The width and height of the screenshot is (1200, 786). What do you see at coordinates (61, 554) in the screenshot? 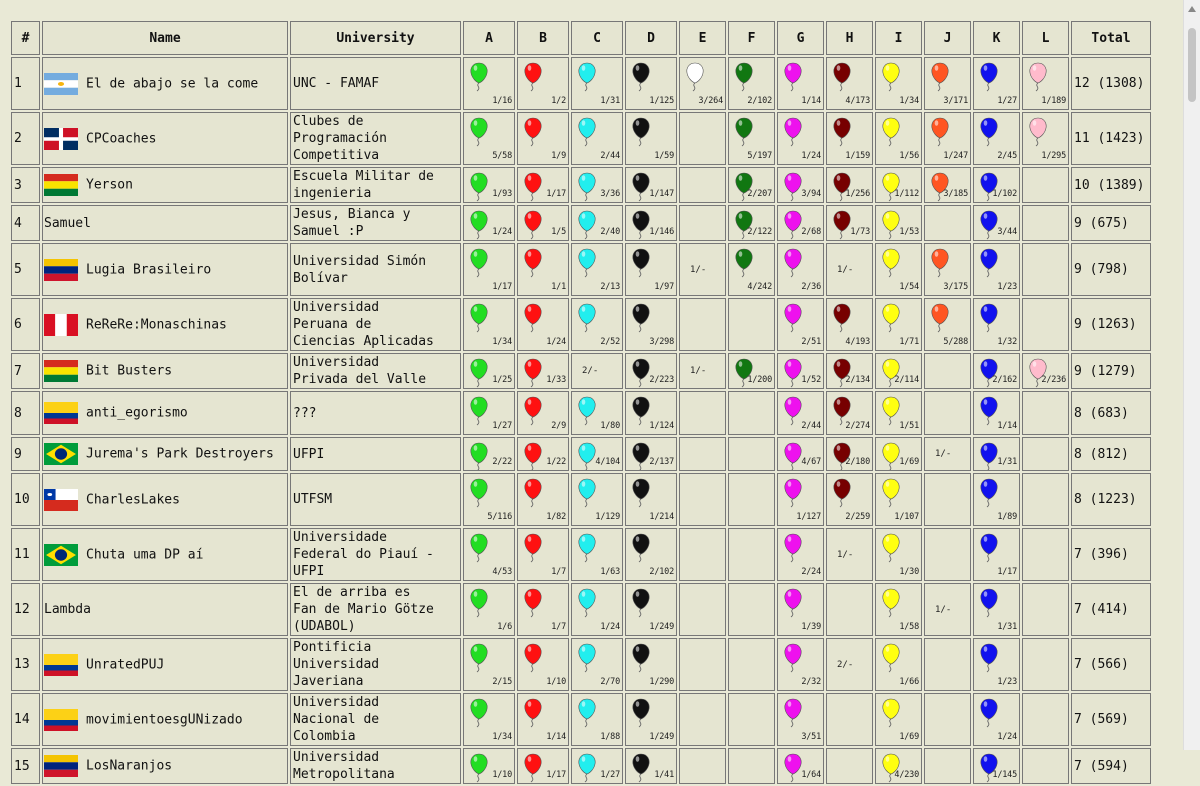
I see `flag-brazil` at bounding box center [61, 554].